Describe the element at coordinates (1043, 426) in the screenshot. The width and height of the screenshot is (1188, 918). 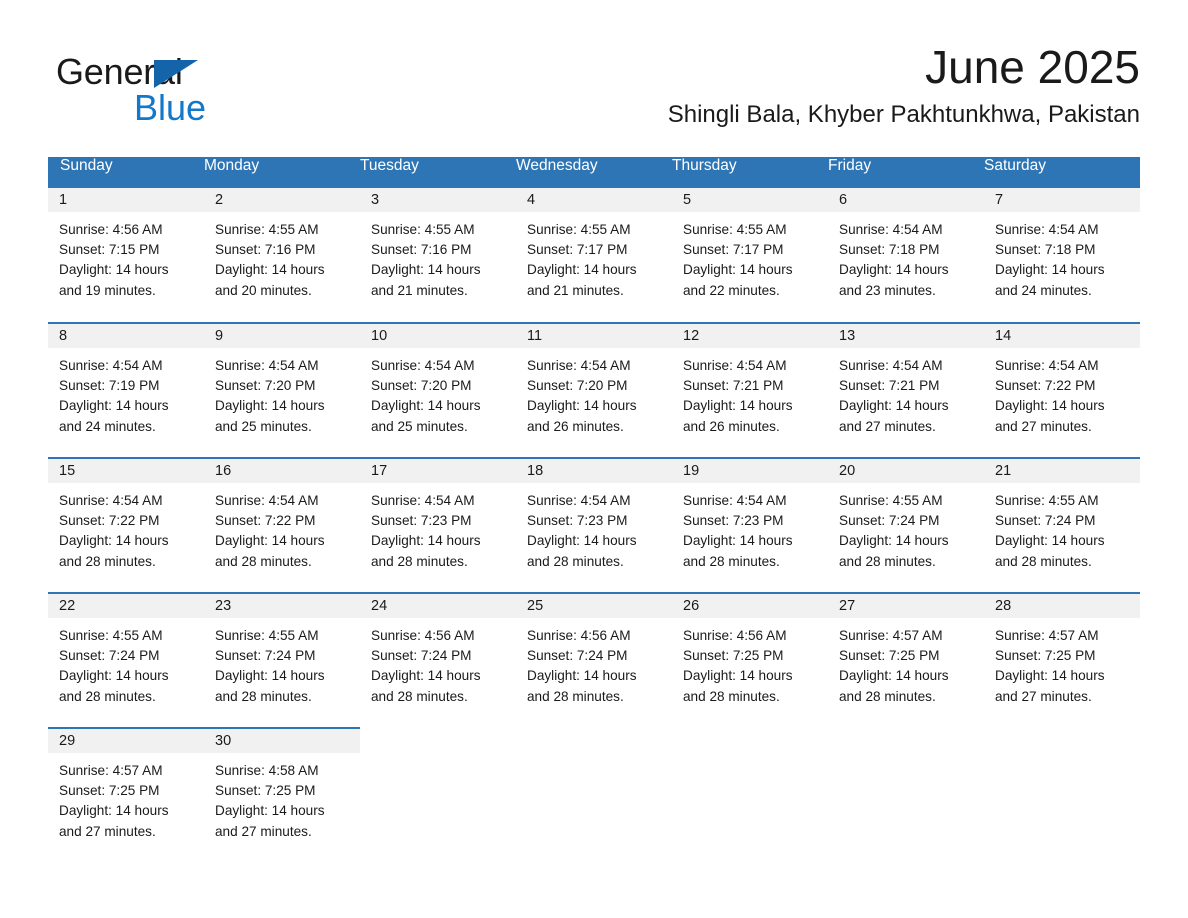
I see `daylight-text-line2: and 27 minutes.` at that location.